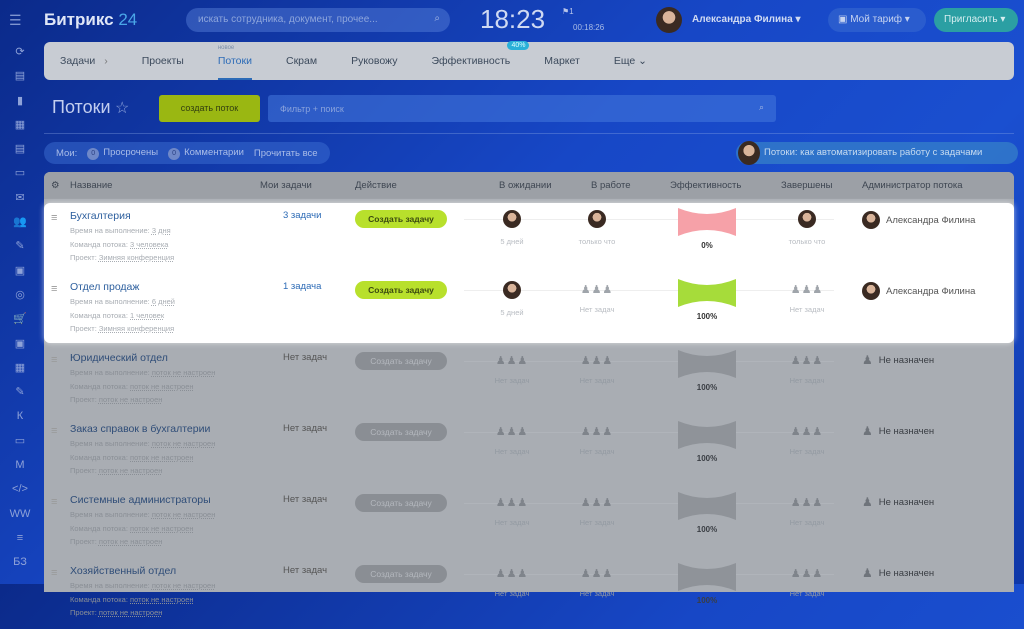 This screenshot has height=629, width=1024. What do you see at coordinates (20, 319) in the screenshot?
I see `sidebar-item: 🛒` at bounding box center [20, 319].